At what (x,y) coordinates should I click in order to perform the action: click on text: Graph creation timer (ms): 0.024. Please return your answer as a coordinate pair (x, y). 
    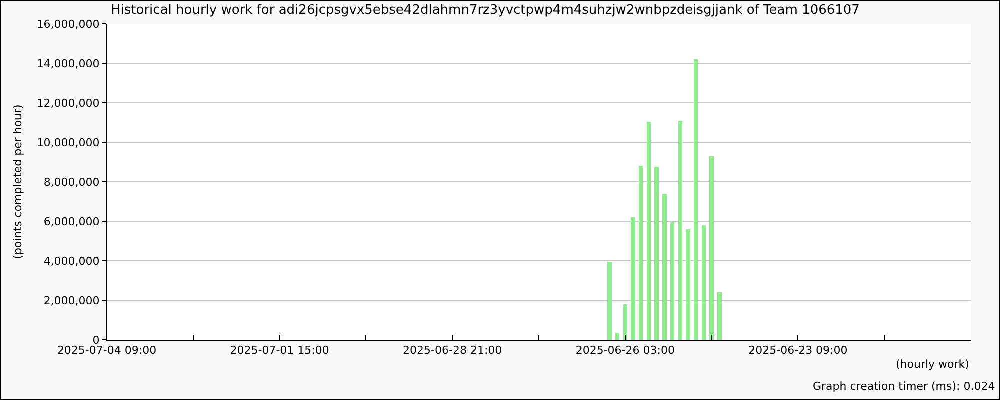
    Looking at the image, I should click on (904, 386).